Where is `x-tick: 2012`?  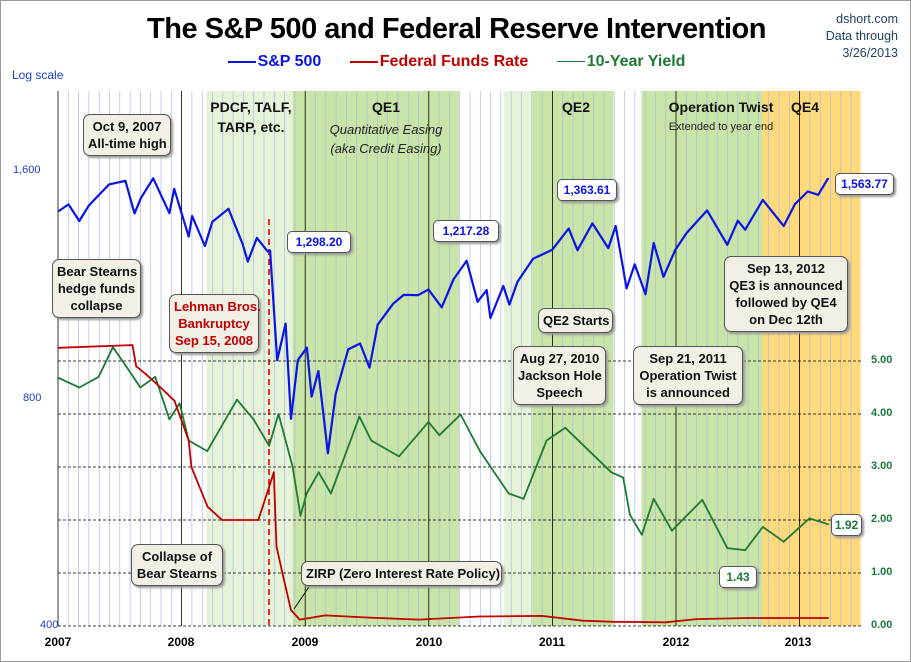 x-tick: 2012 is located at coordinates (676, 642).